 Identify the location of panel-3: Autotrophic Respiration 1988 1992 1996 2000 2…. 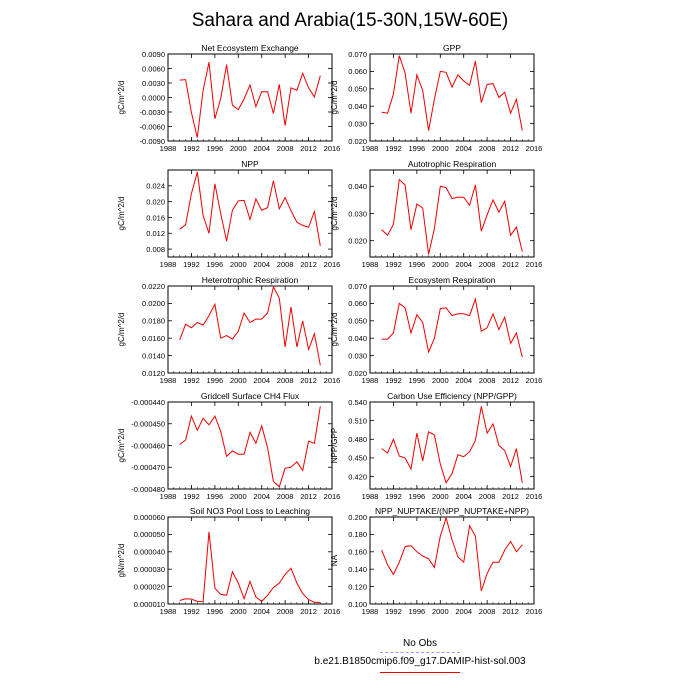
(436, 214).